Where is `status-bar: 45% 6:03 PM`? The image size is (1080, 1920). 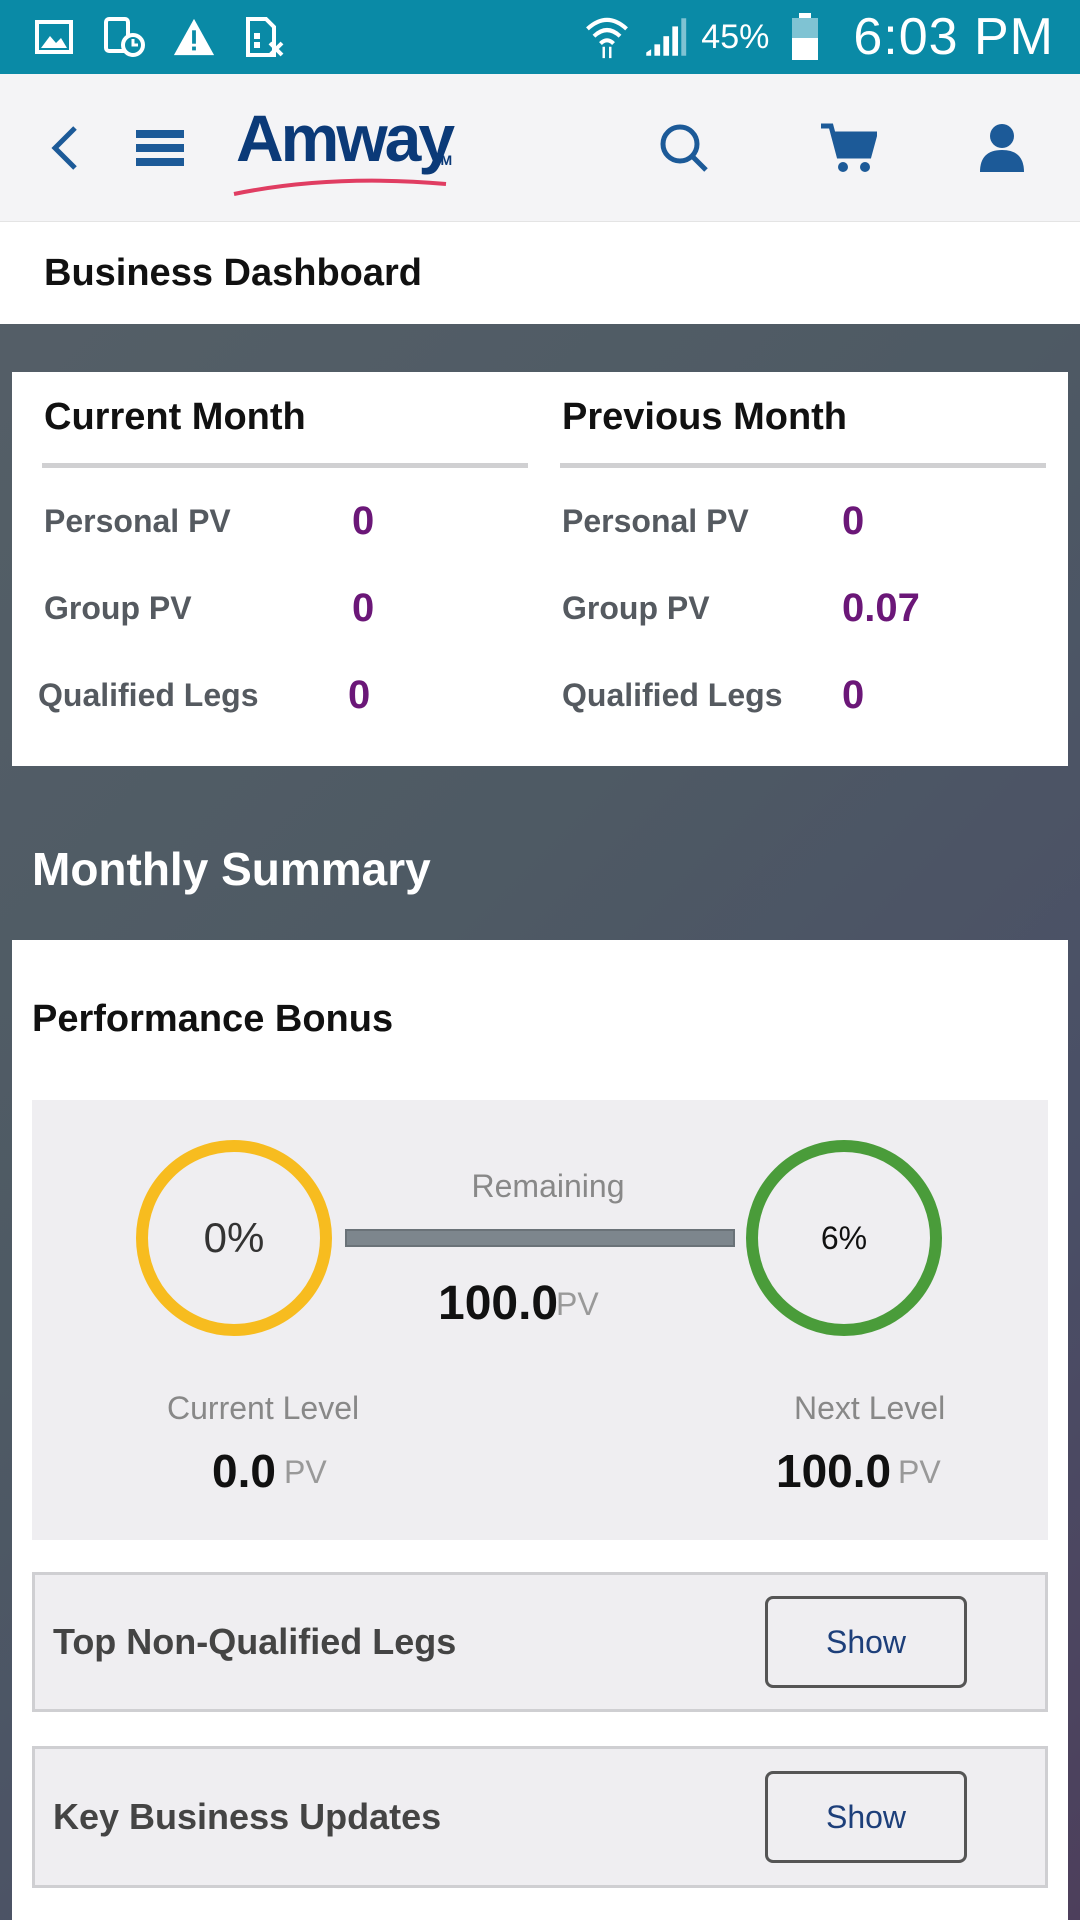 status-bar: 45% 6:03 PM is located at coordinates (540, 37).